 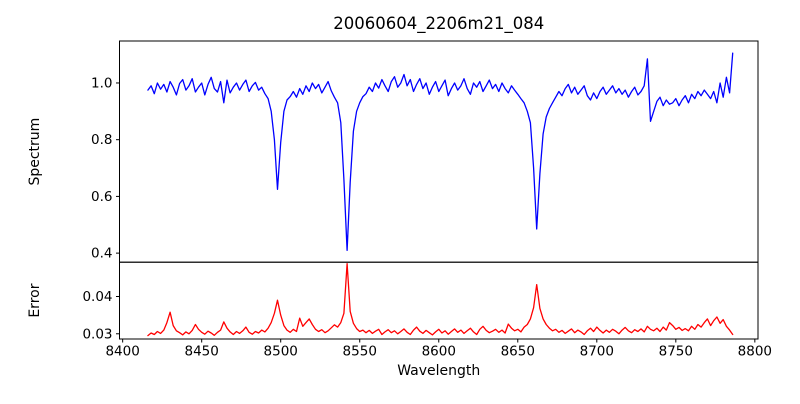 What do you see at coordinates (97, 334) in the screenshot?
I see `y-tick-label: 0.03` at bounding box center [97, 334].